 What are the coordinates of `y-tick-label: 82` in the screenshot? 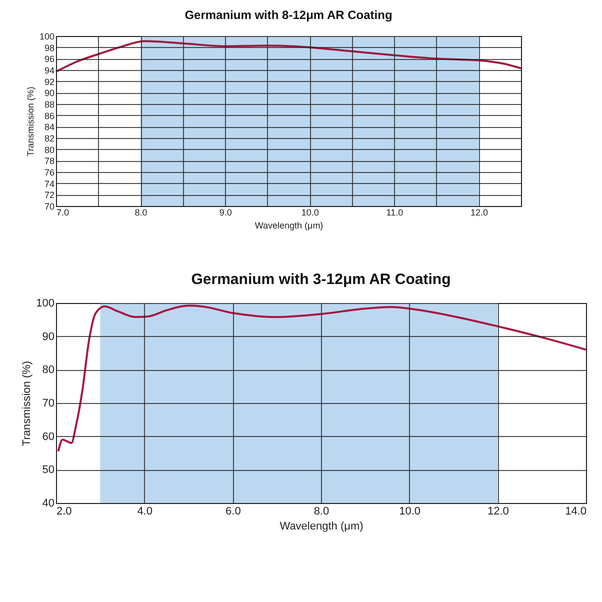 It's located at (49, 139).